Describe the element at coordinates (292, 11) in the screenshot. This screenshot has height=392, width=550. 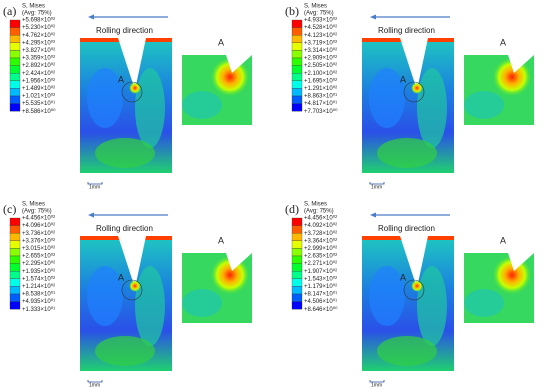
I see `panel-label: (b)` at that location.